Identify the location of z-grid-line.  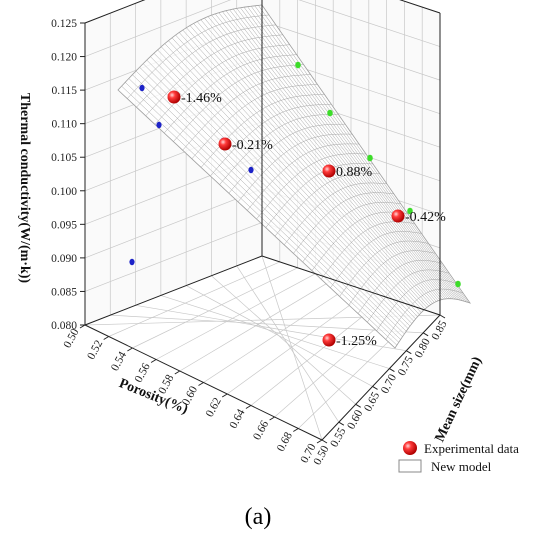
(262, 28).